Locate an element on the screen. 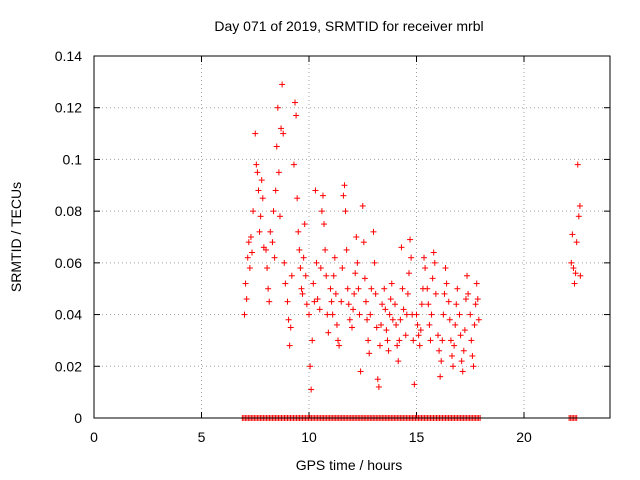  y-tick-labels: 0 0.02 0.04 0.06 0.08 0.1 0.12 0.14 is located at coordinates (68, 237).